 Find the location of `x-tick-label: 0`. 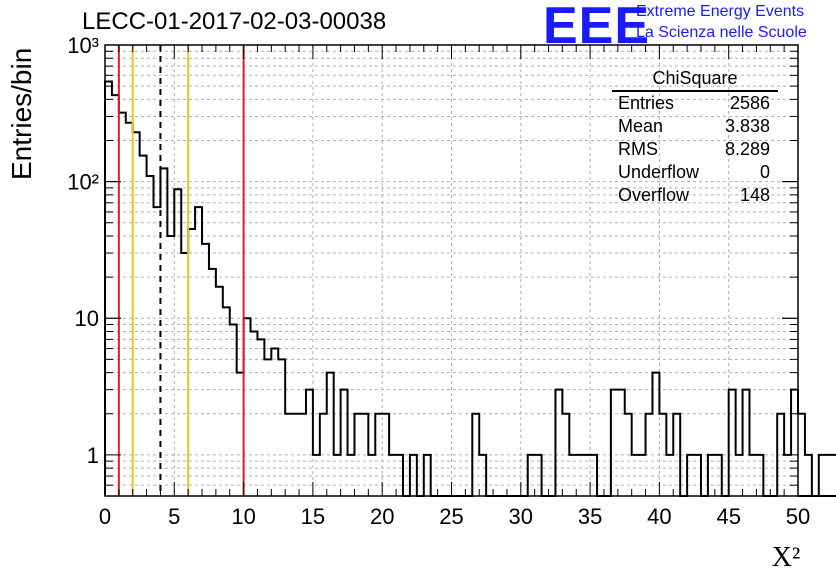

x-tick-label: 0 is located at coordinates (105, 516).